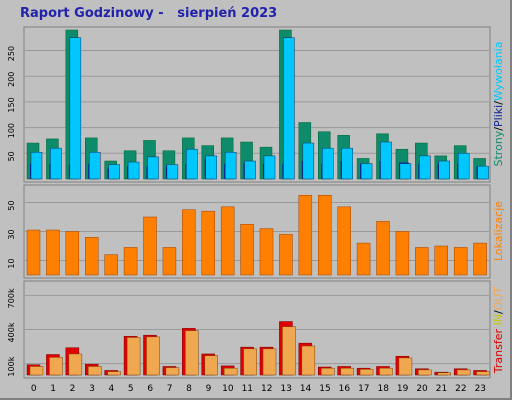 The image size is (512, 400). Describe the element at coordinates (498, 129) in the screenshot. I see `top-legend-part: /` at that location.